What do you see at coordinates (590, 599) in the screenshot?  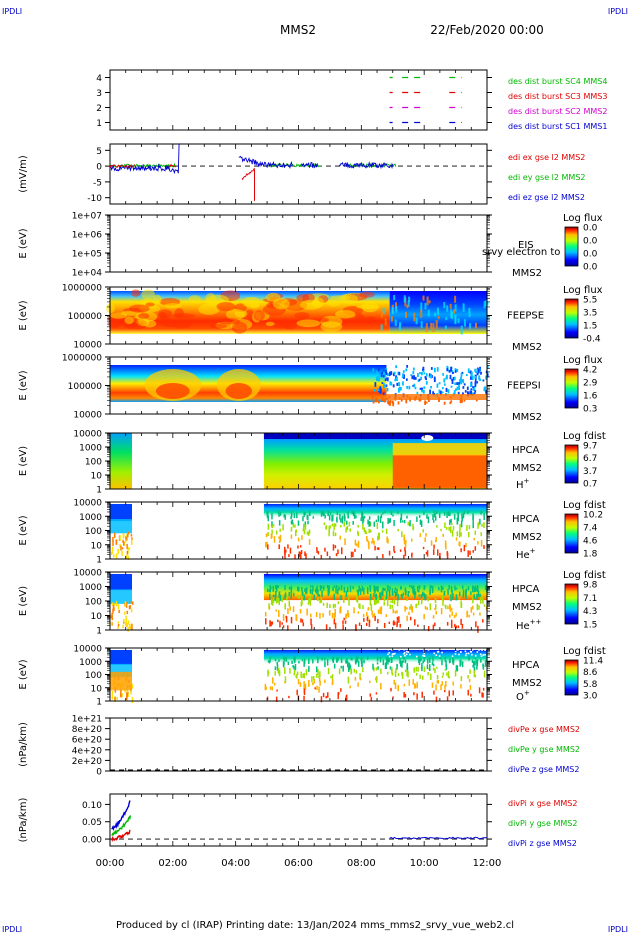 I see `colorbar-tick-label: 7.1` at bounding box center [590, 599].